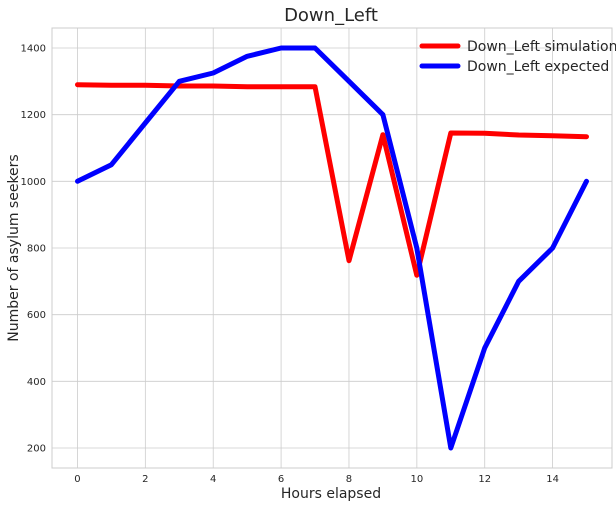 The width and height of the screenshot is (616, 508). I want to click on x-tick-label: 14, so click(552, 479).